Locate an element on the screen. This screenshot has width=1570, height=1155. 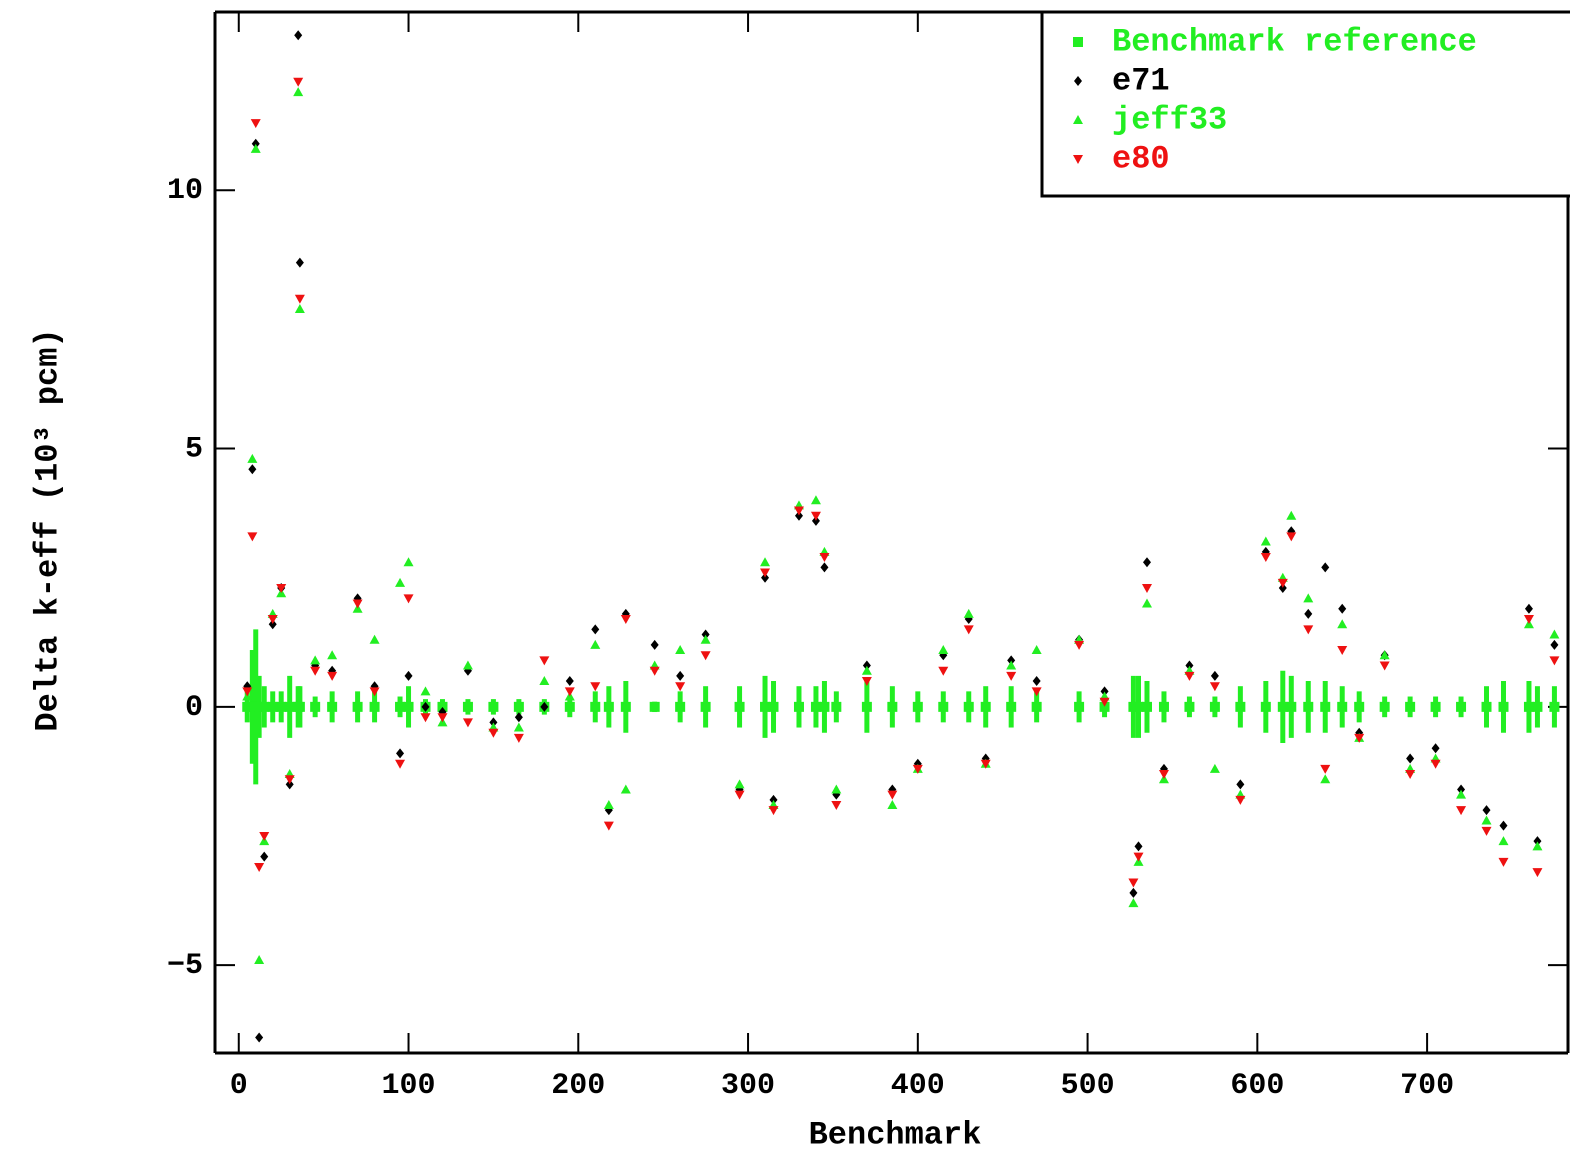
legend-box is located at coordinates (1305, 104).